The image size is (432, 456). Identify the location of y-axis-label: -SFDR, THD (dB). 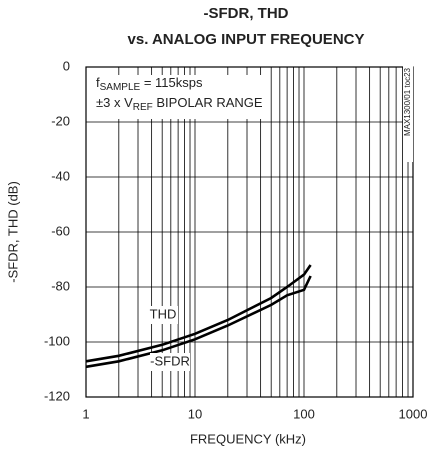
(12, 232).